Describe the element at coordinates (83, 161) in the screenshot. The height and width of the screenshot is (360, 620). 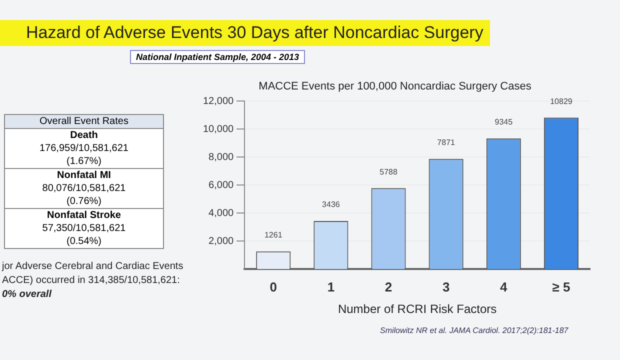
I see `text: (1.67%)` at that location.